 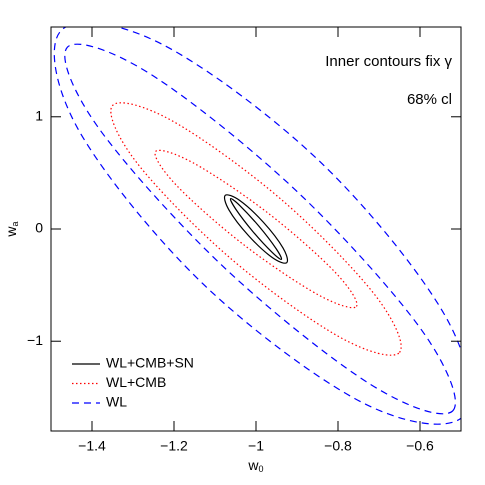 What do you see at coordinates (150, 363) in the screenshot?
I see `legend-label: WL+CMB+SN` at bounding box center [150, 363].